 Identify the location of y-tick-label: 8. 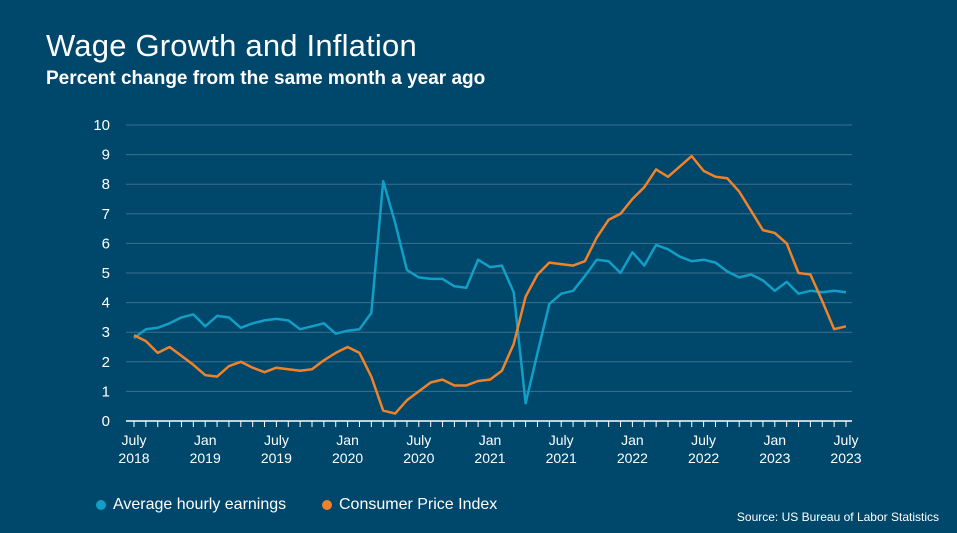
(106, 184).